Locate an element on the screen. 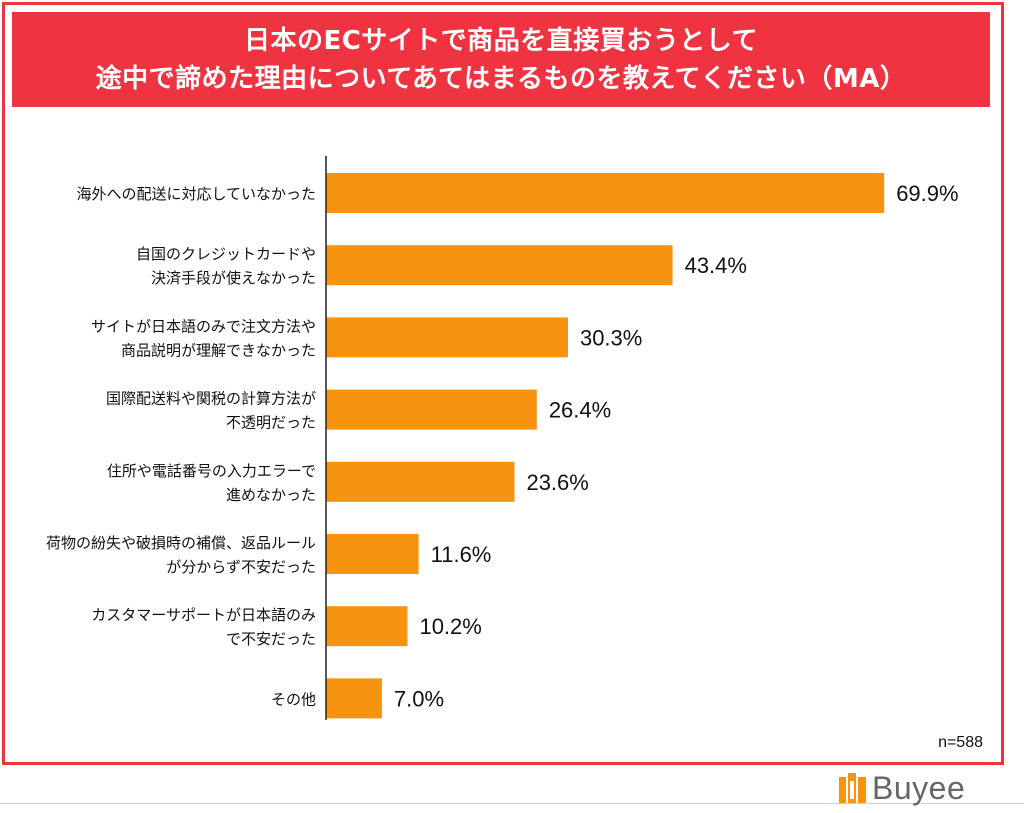 The height and width of the screenshot is (813, 1024). category-label-8: その他 is located at coordinates (293, 699).